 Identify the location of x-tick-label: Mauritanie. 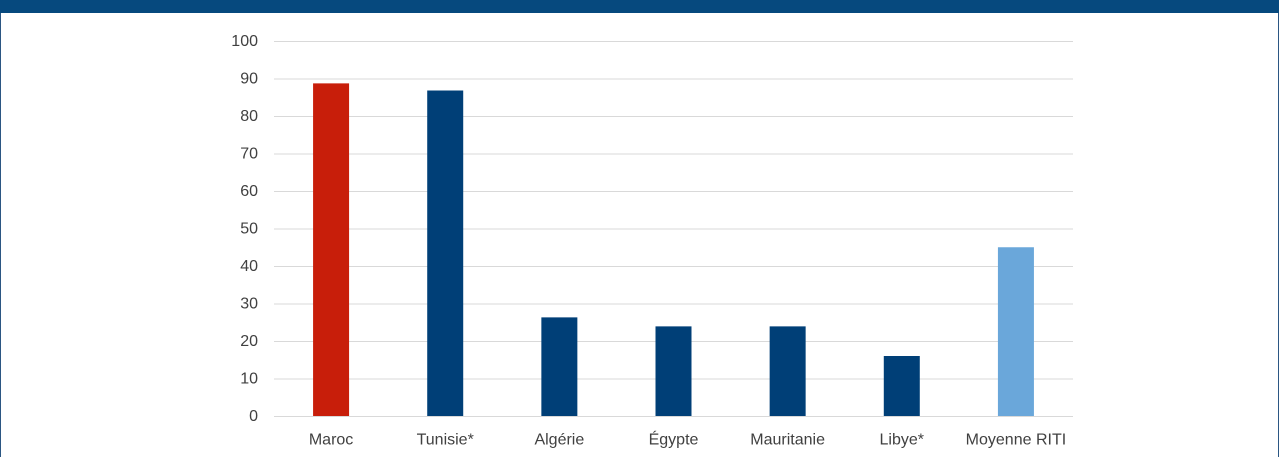
(787, 440).